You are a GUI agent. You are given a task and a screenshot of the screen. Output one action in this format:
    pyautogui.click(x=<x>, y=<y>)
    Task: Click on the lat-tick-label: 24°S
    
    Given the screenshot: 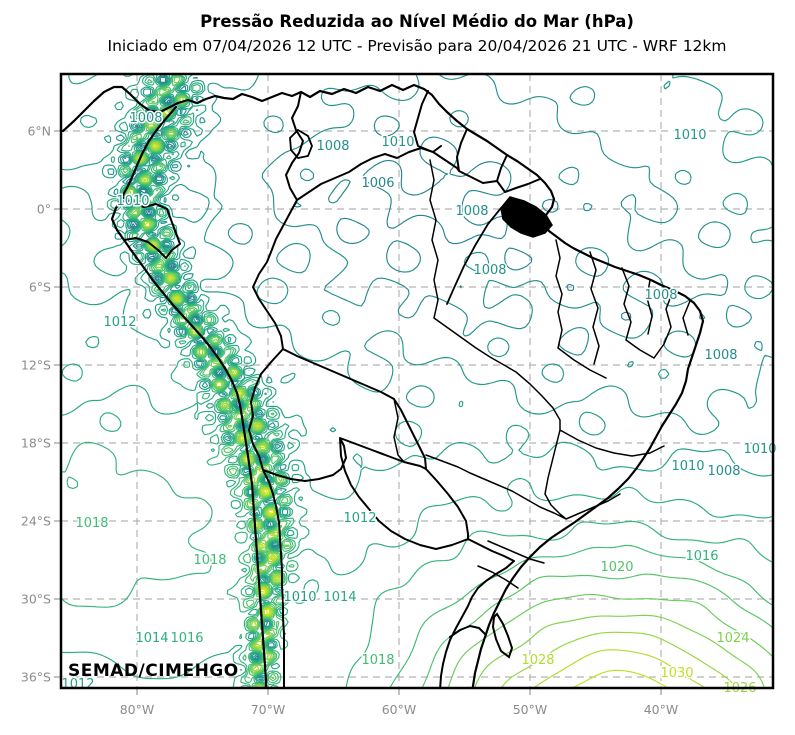 What is the action you would take?
    pyautogui.click(x=36, y=521)
    